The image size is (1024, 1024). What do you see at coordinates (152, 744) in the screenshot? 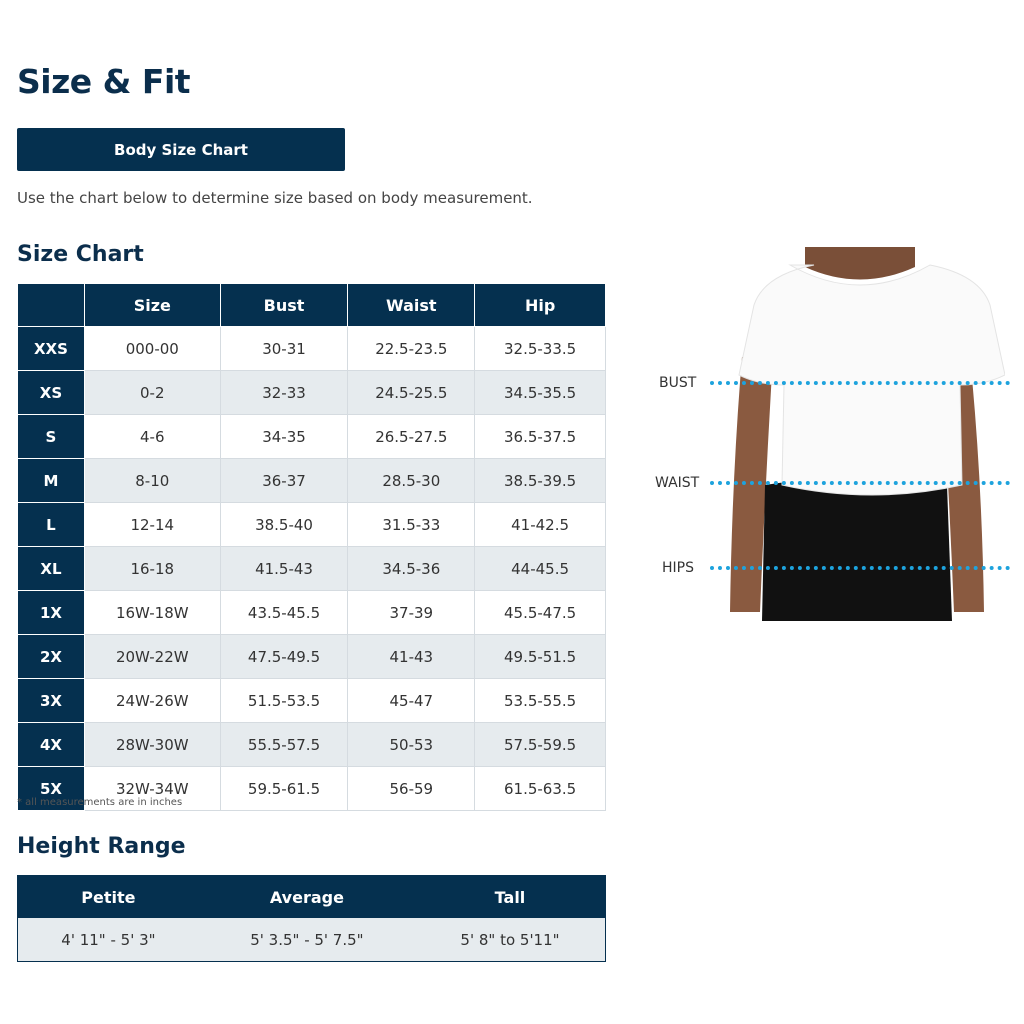
I see `table-cell: 28W-30W` at bounding box center [152, 744].